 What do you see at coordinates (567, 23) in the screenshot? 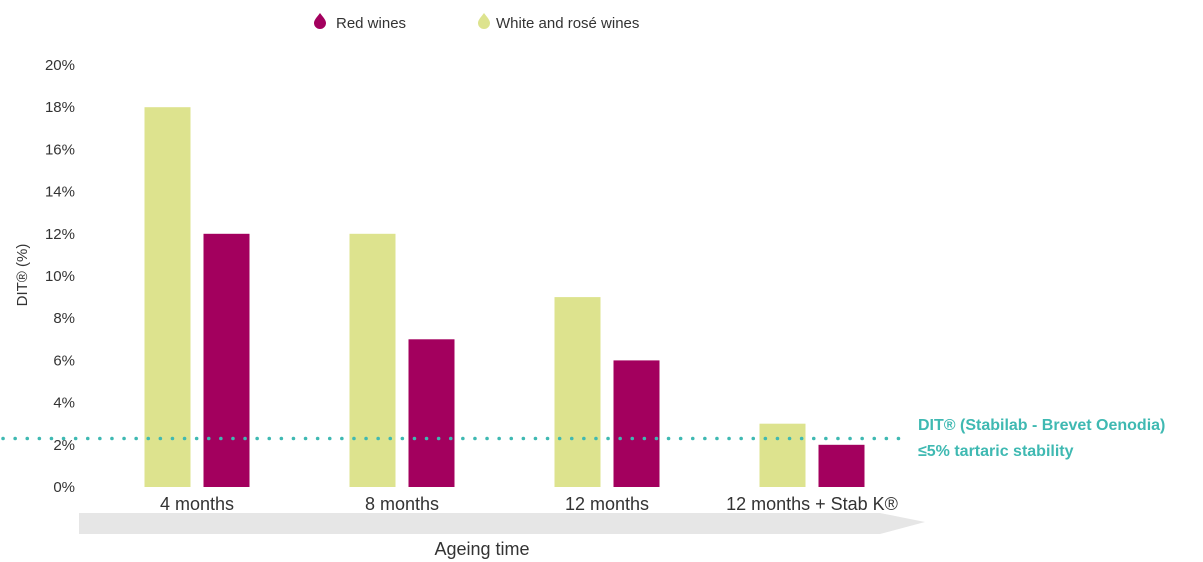
I see `legend-label-white: White and rosé wines` at bounding box center [567, 23].